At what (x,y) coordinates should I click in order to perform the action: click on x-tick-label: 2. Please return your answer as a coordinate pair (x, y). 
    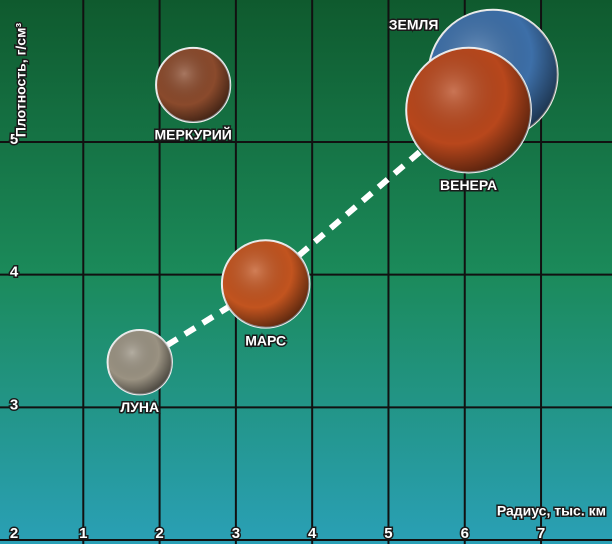
    Looking at the image, I should click on (159, 533).